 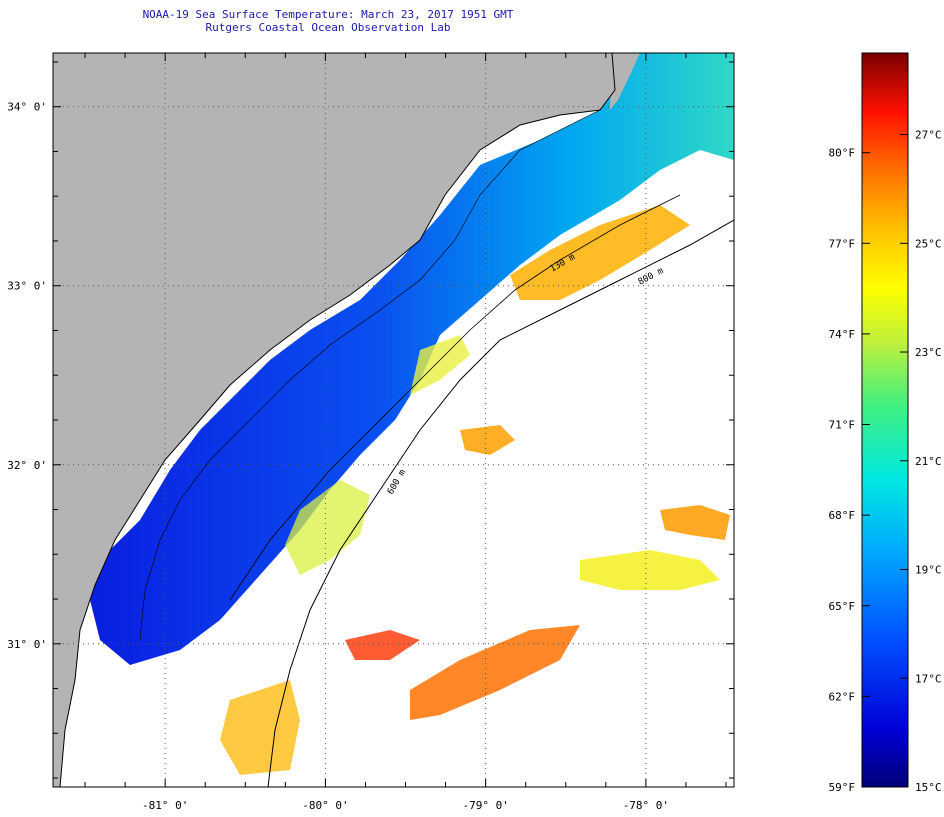 What do you see at coordinates (928, 352) in the screenshot?
I see `colorbar-c-label: 23°C` at bounding box center [928, 352].